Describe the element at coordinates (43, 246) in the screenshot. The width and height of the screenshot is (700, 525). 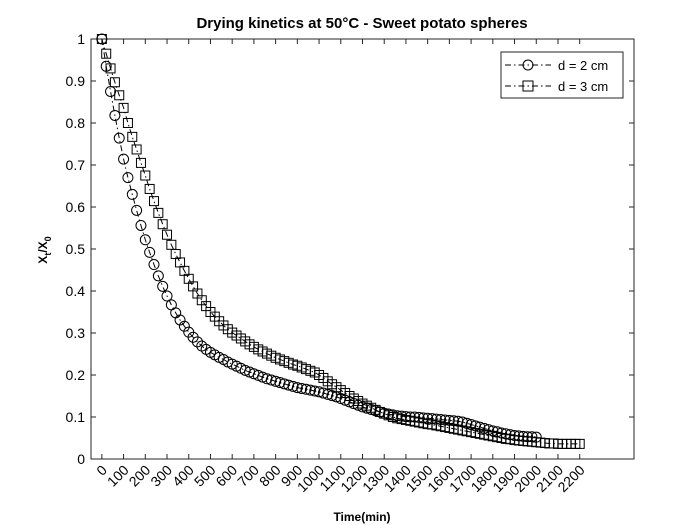
I see `y-axis-label-sep: /X` at that location.